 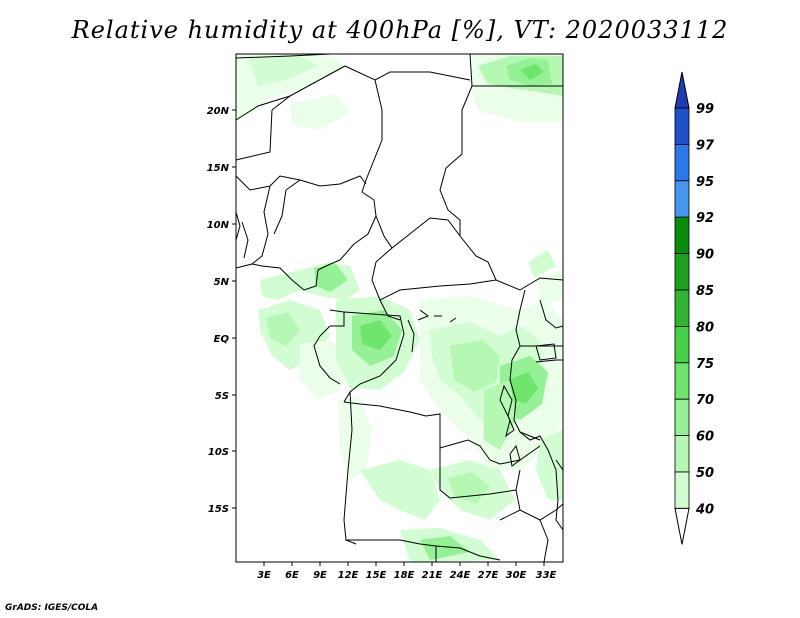 I want to click on colorbar-label: 75, so click(x=705, y=364).